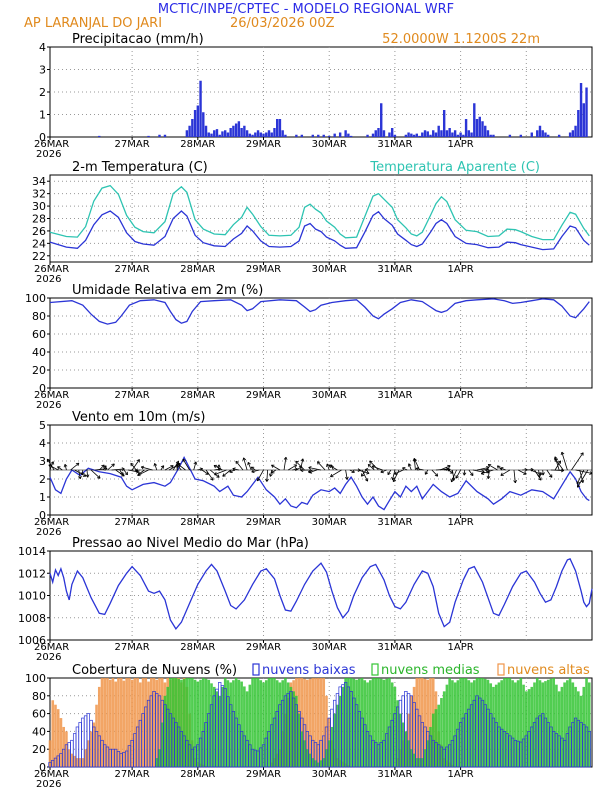  What do you see at coordinates (39, 370) in the screenshot?
I see `y-tick-label: 20` at bounding box center [39, 370].